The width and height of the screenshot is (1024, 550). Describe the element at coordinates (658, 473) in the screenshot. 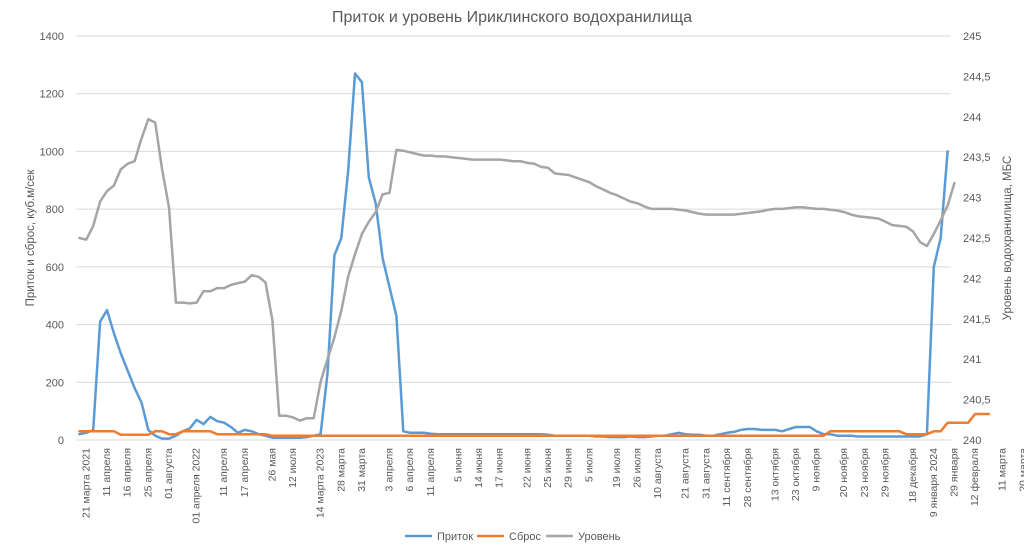

I see `x-tick-label: 10 августа` at that location.